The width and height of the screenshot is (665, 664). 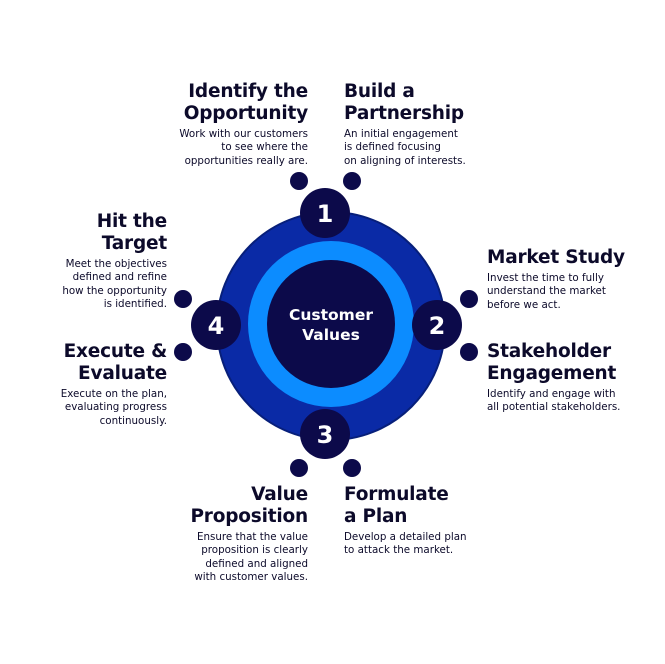 What do you see at coordinates (331, 315) in the screenshot?
I see `center-label-line1: Customer` at bounding box center [331, 315].